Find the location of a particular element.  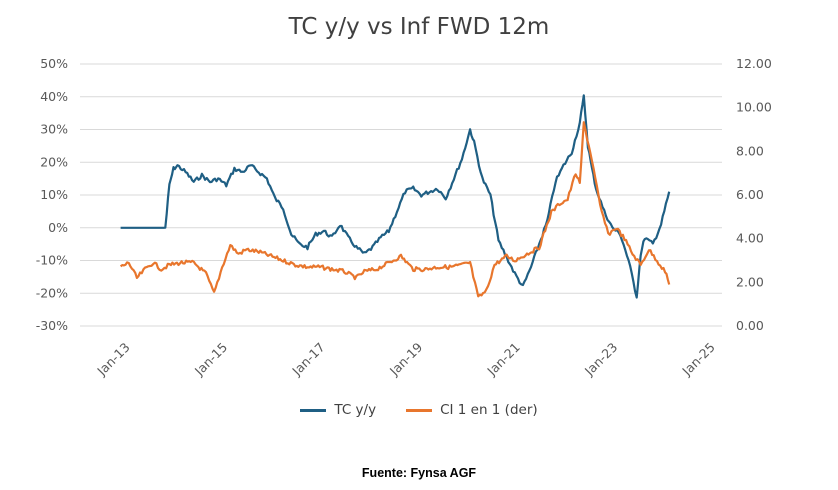

y2-tick-label: 10.00 is located at coordinates (754, 107).